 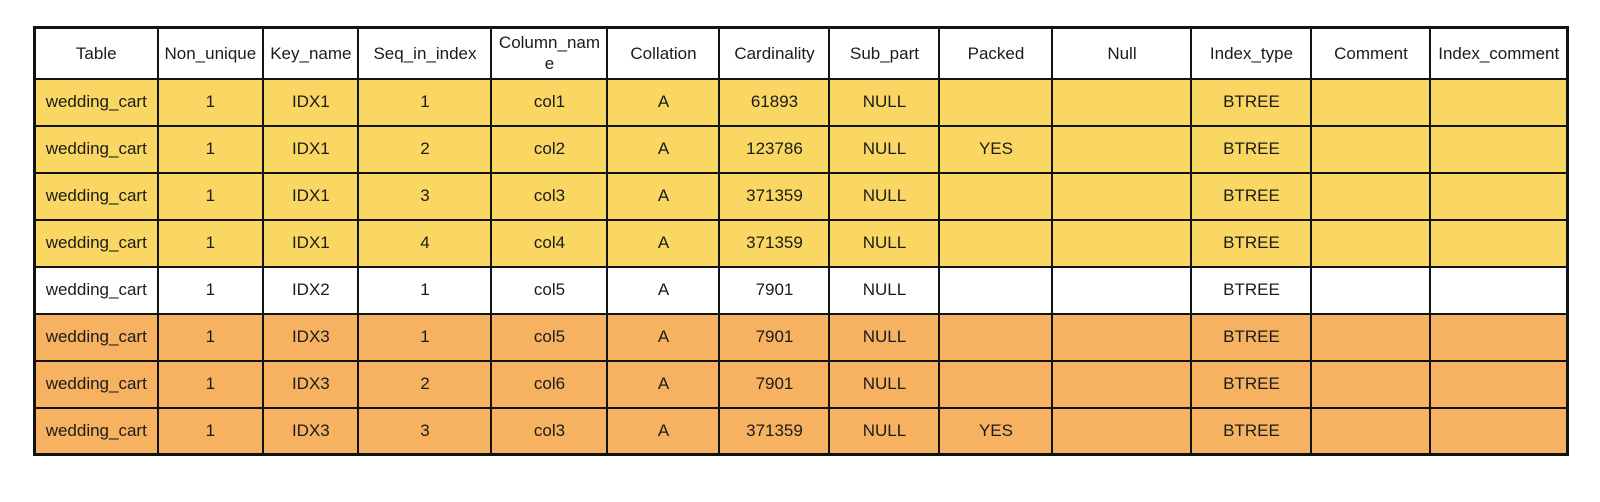 I want to click on column-header-index_type: Index_type, so click(x=1251, y=53).